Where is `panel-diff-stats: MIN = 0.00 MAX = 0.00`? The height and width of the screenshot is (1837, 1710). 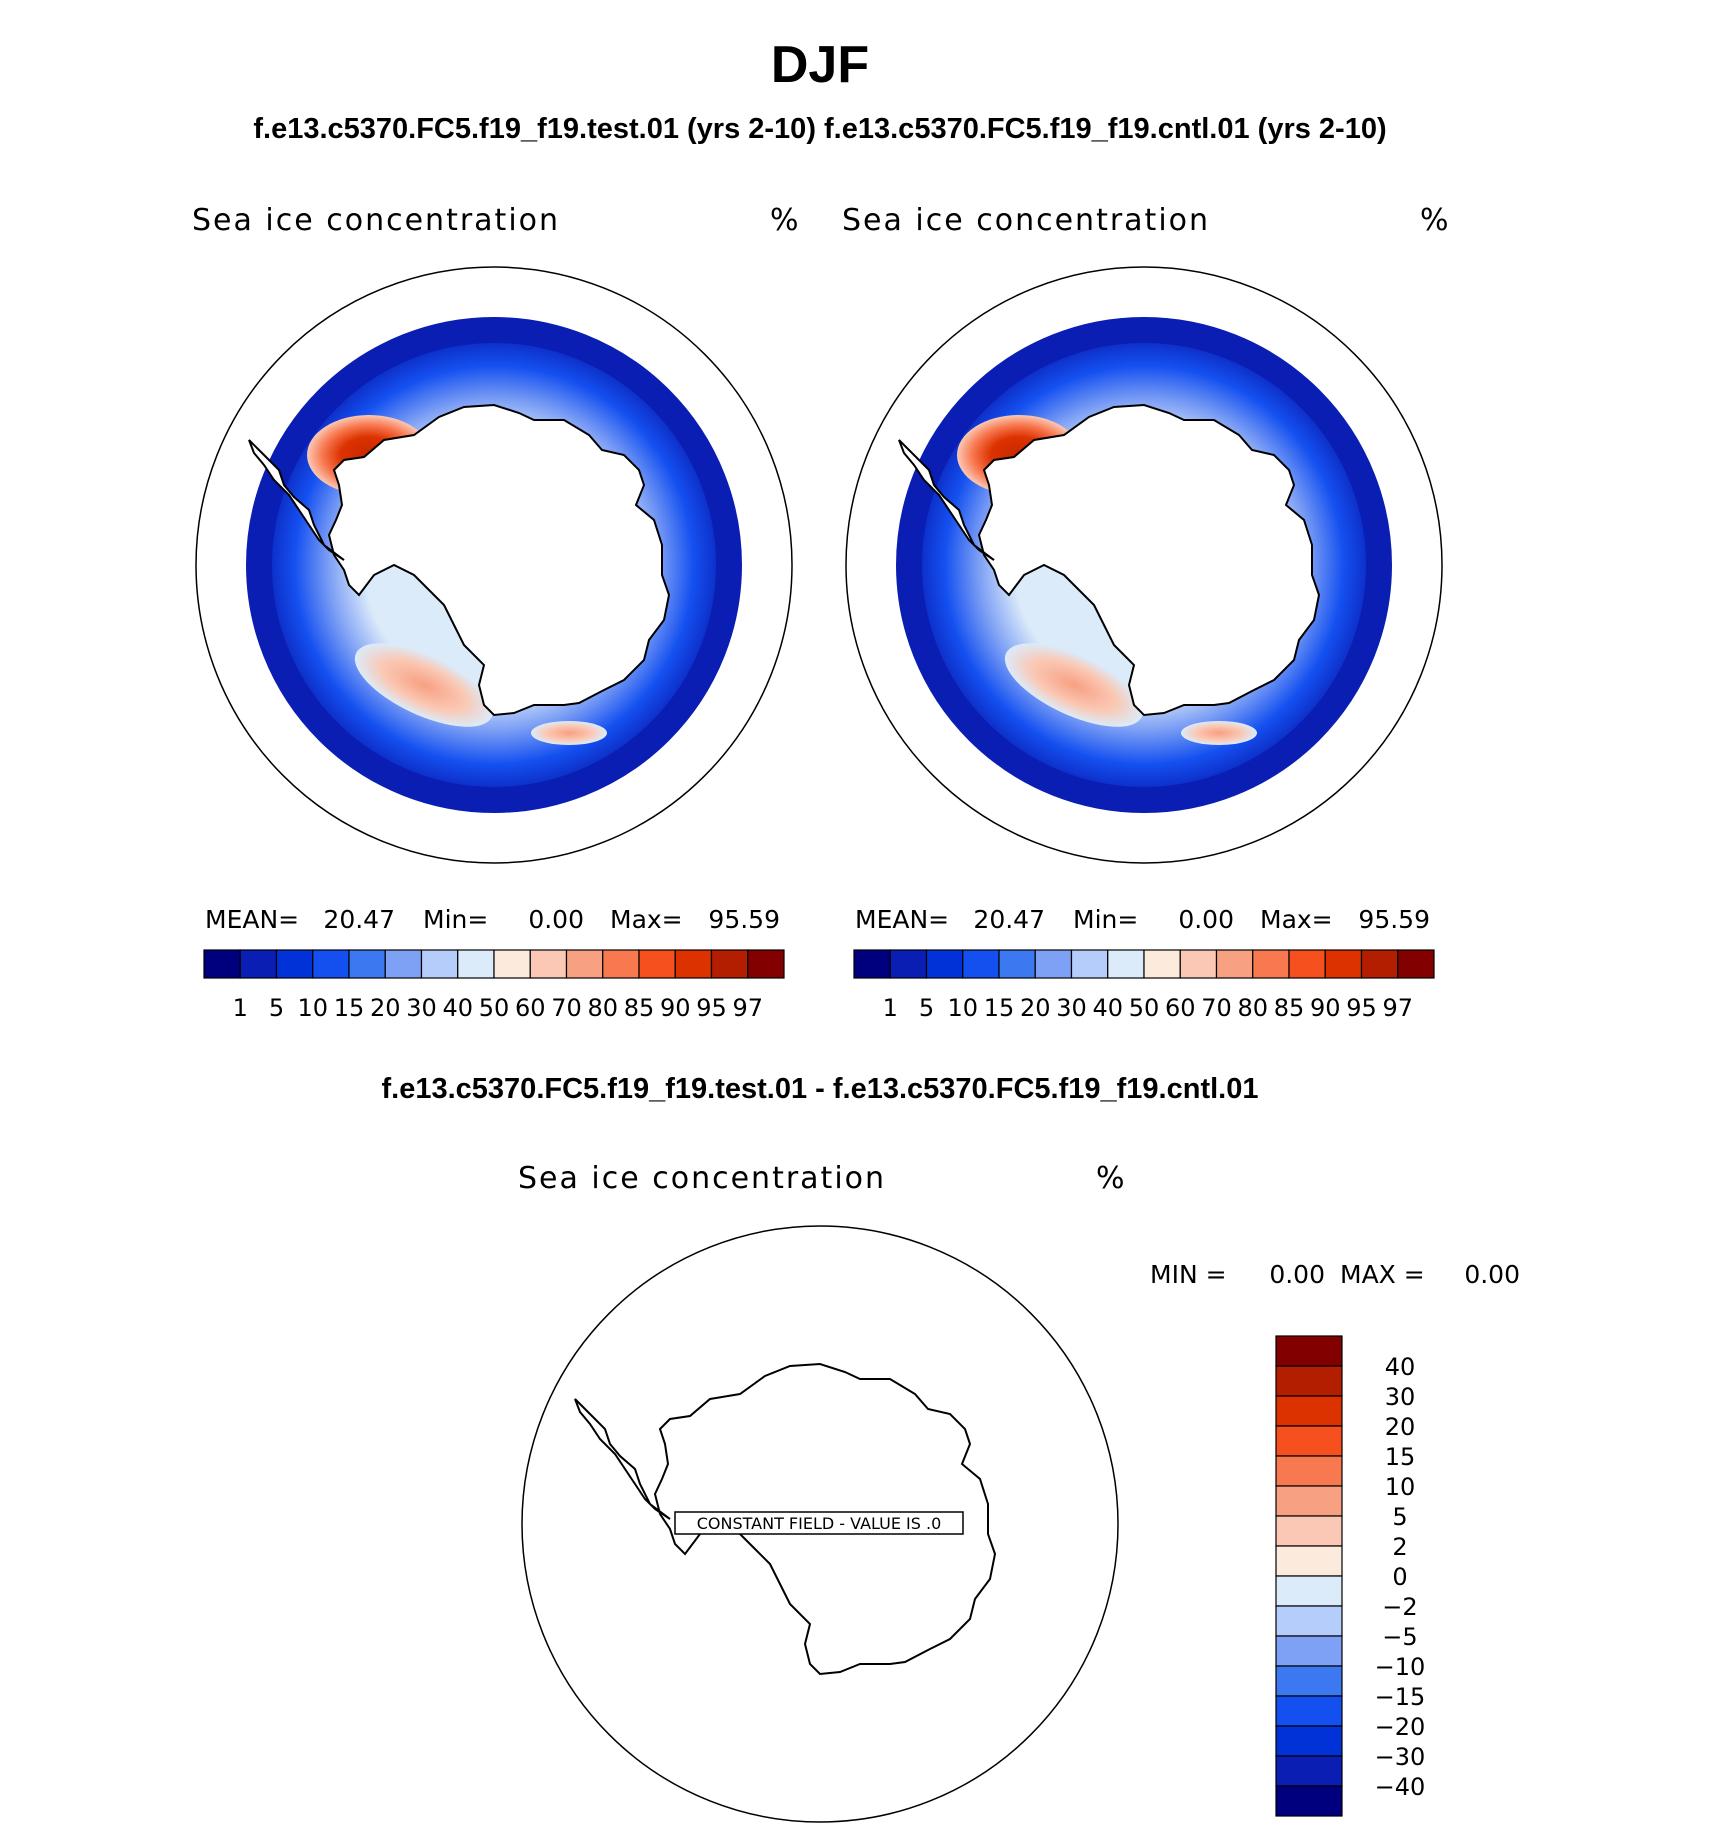 panel-diff-stats: MIN = 0.00 MAX = 0.00 is located at coordinates (1335, 1274).